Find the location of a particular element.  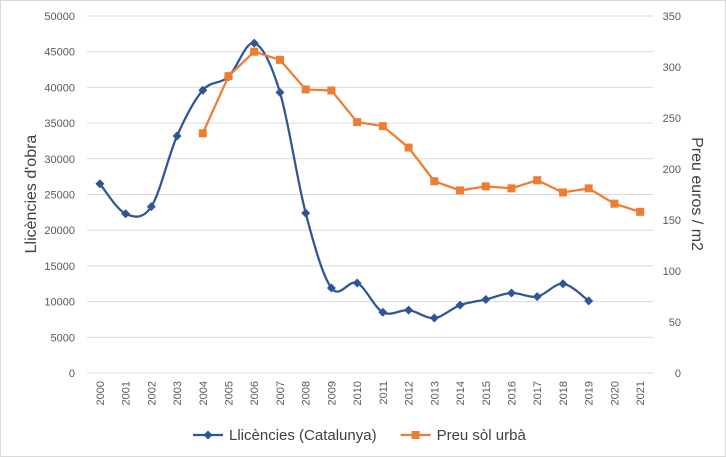

x-tick-label: 2010 is located at coordinates (358, 393).